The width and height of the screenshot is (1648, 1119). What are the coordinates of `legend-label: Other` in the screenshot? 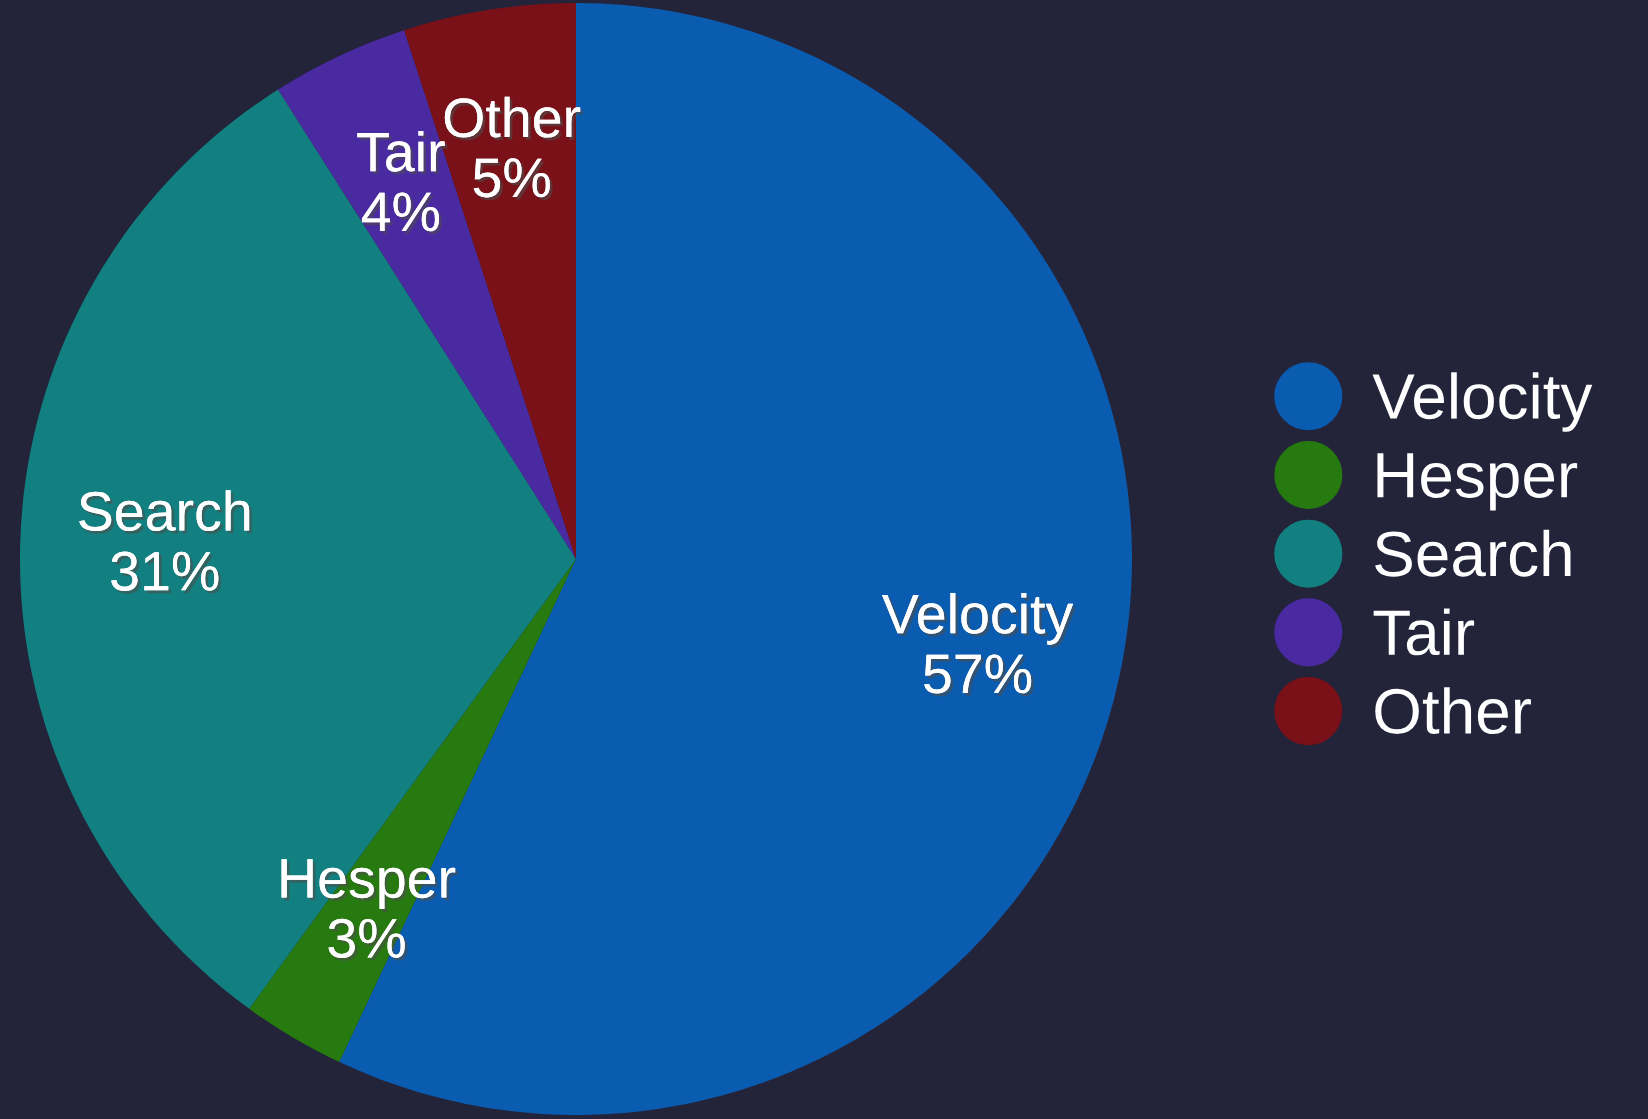 It's located at (1453, 711).